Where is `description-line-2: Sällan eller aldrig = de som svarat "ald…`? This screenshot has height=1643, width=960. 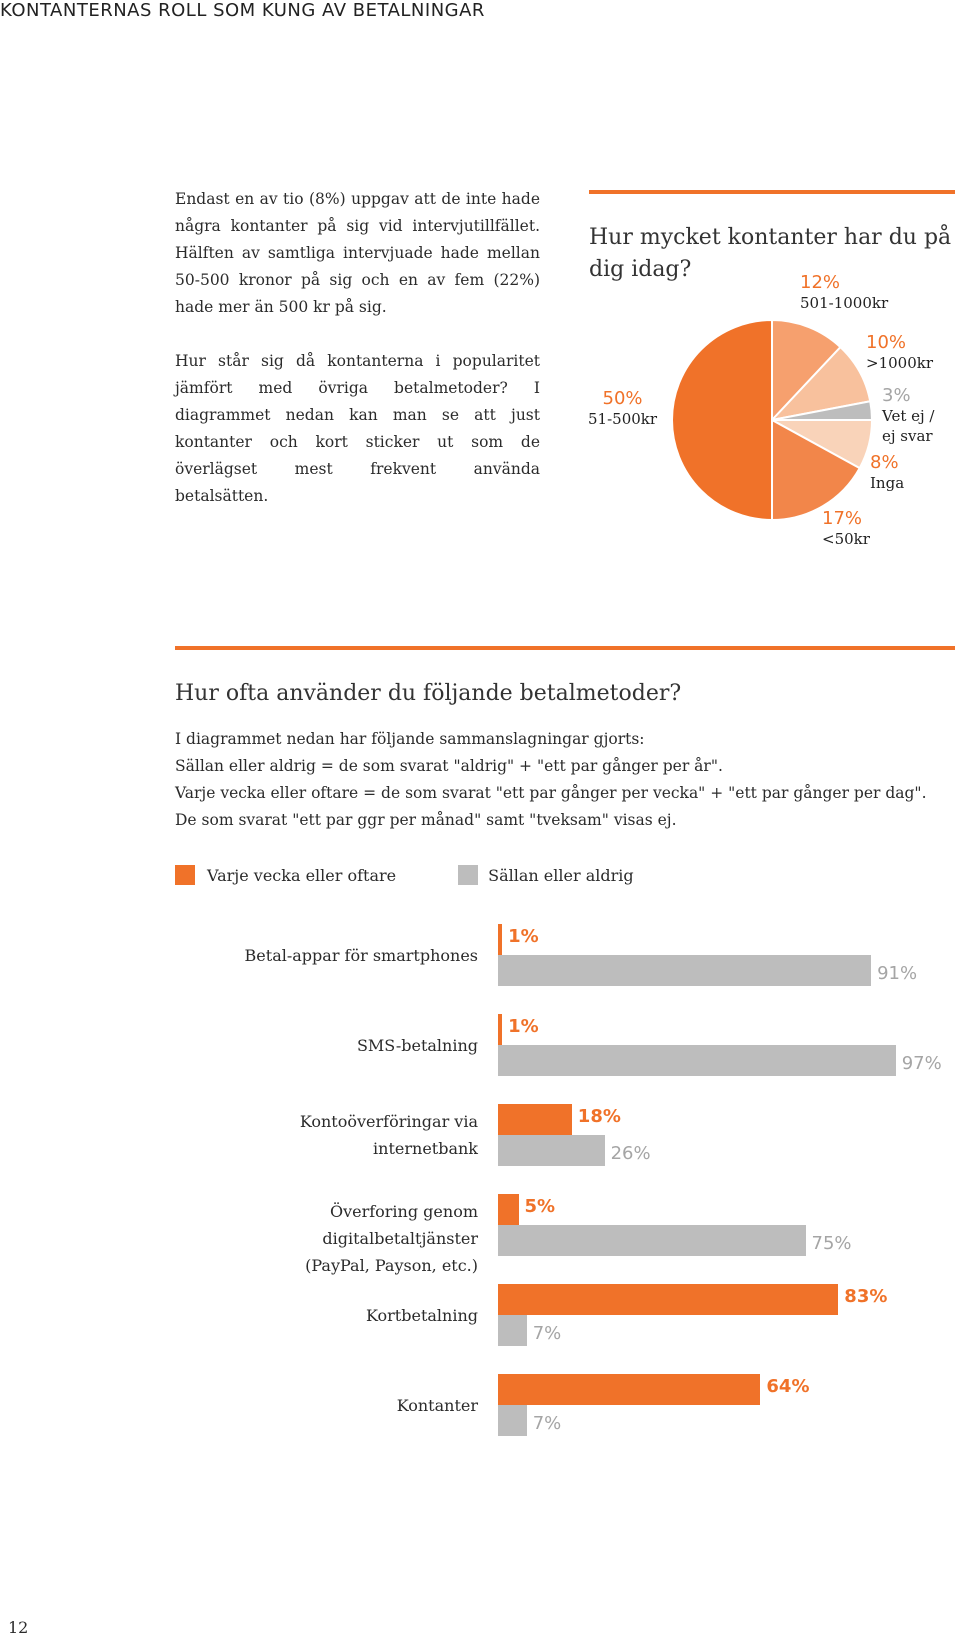 description-line-2: Sällan eller aldrig = de som svarat "ald… is located at coordinates (449, 766).